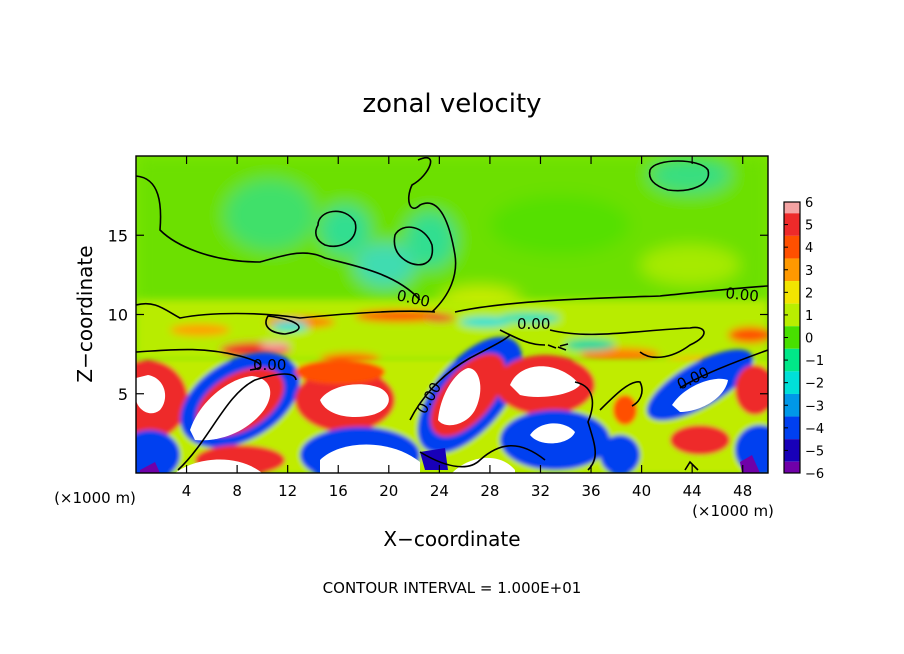 Image resolution: width=904 pixels, height=654 pixels. I want to click on colorbar-label: 4, so click(809, 248).